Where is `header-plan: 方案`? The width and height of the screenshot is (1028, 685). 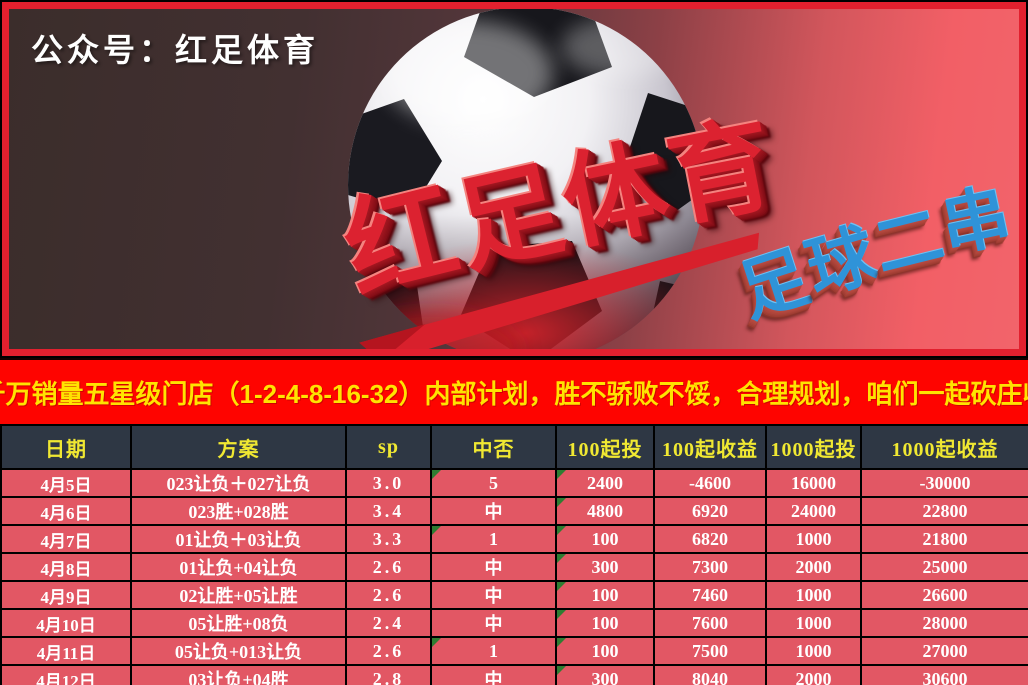 header-plan: 方案 is located at coordinates (238, 447).